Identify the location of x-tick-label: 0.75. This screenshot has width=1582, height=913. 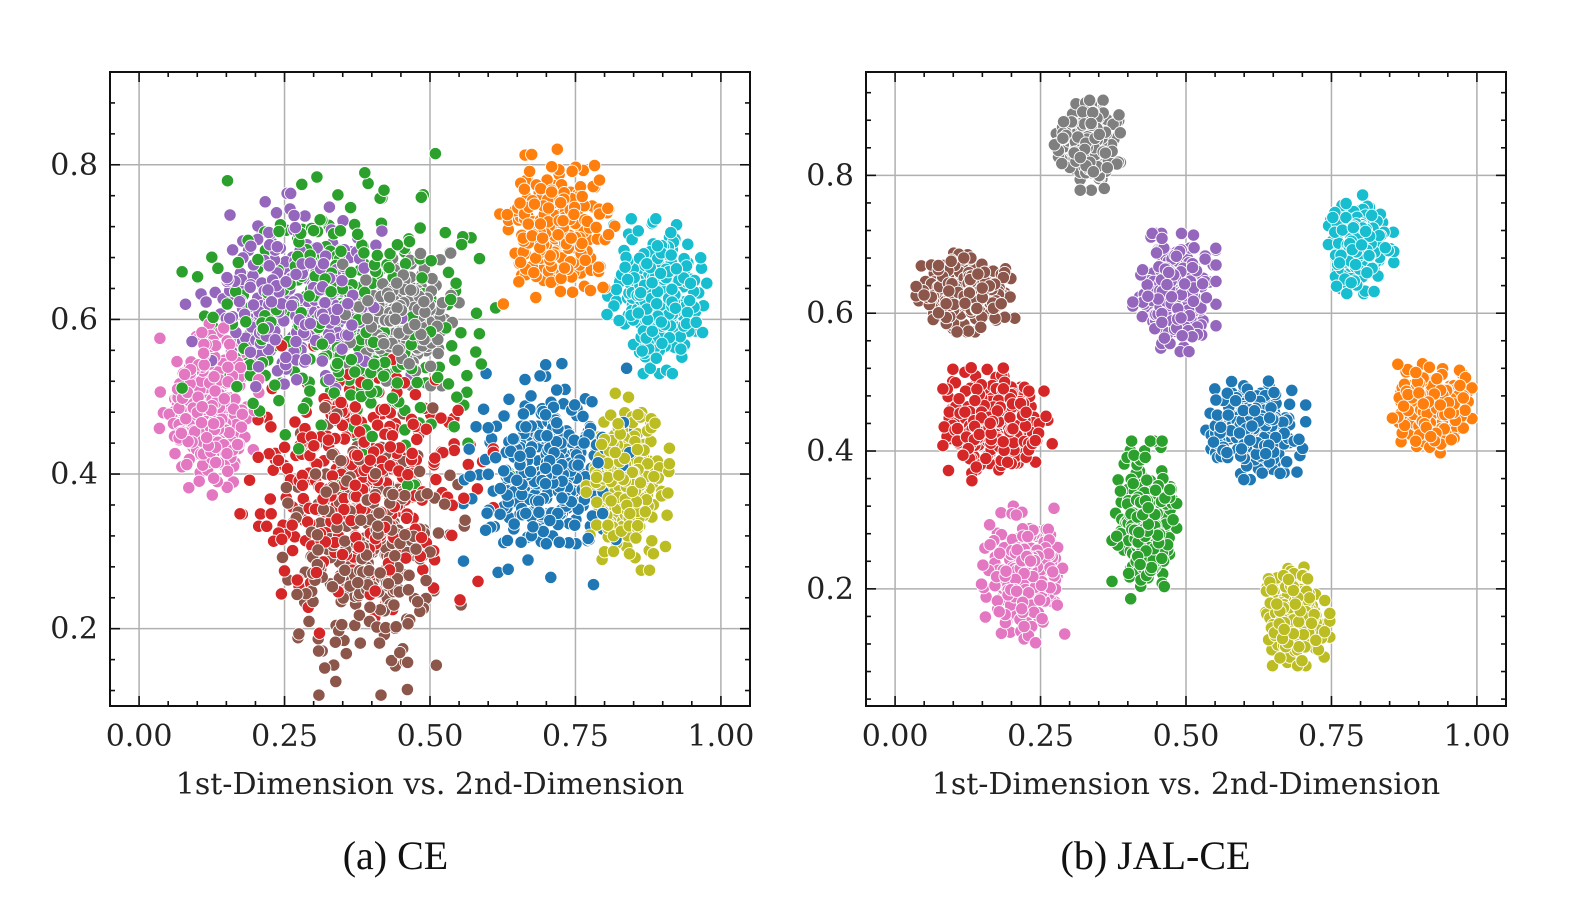
(575, 736).